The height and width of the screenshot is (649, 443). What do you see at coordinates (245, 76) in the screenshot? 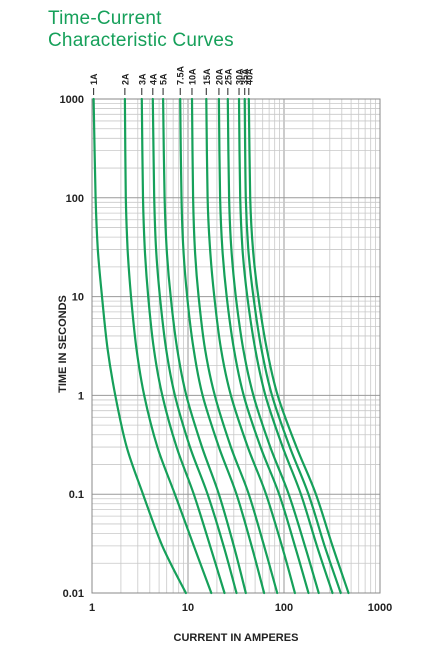
I see `rating-label: 35A` at bounding box center [245, 76].